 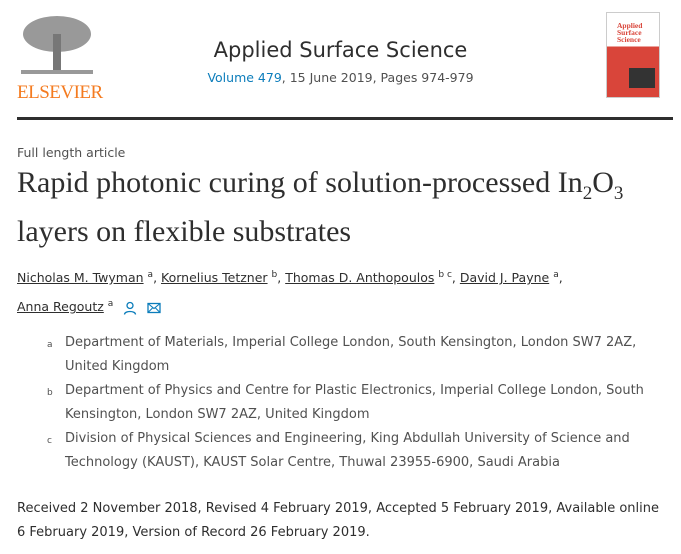 What do you see at coordinates (504, 278) in the screenshot?
I see `author-link: David J. Payne` at bounding box center [504, 278].